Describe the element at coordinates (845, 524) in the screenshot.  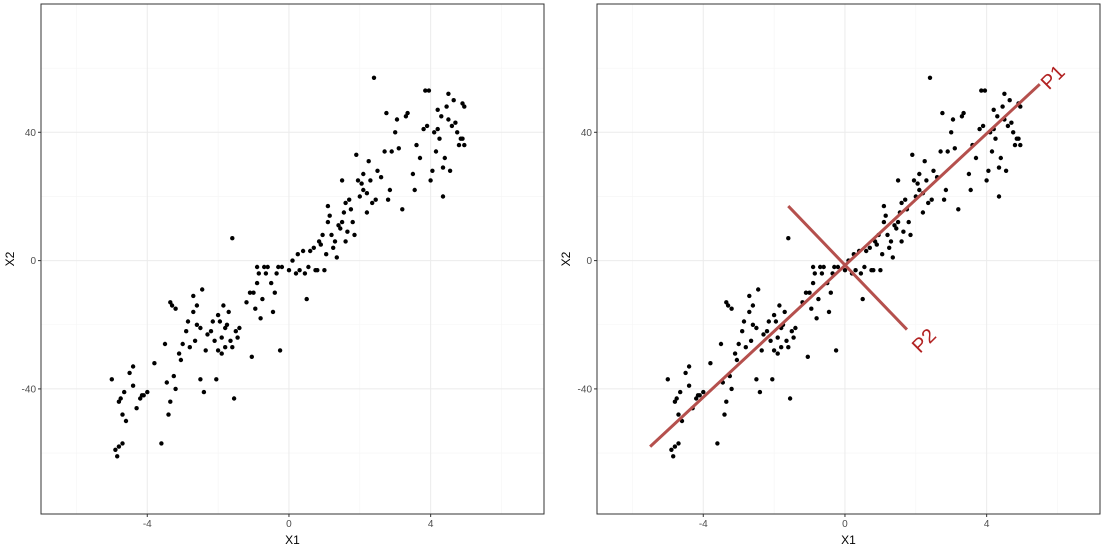
I see `x-tick-label: 0` at that location.